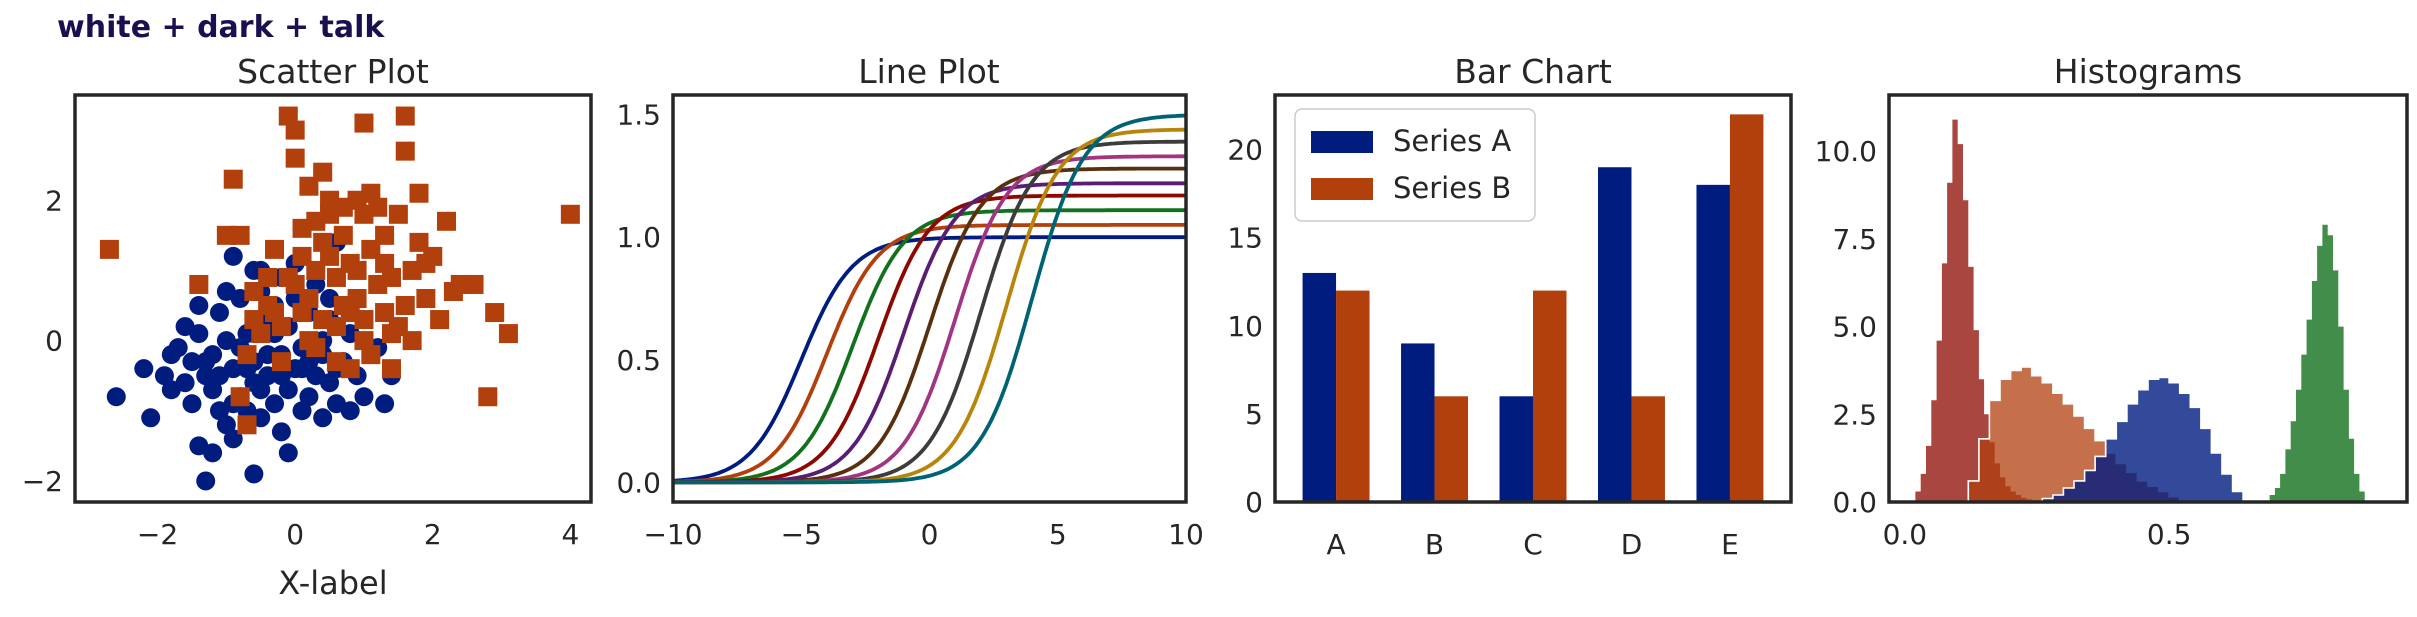  I want to click on line-ytick-label: 1.0, so click(638, 237).